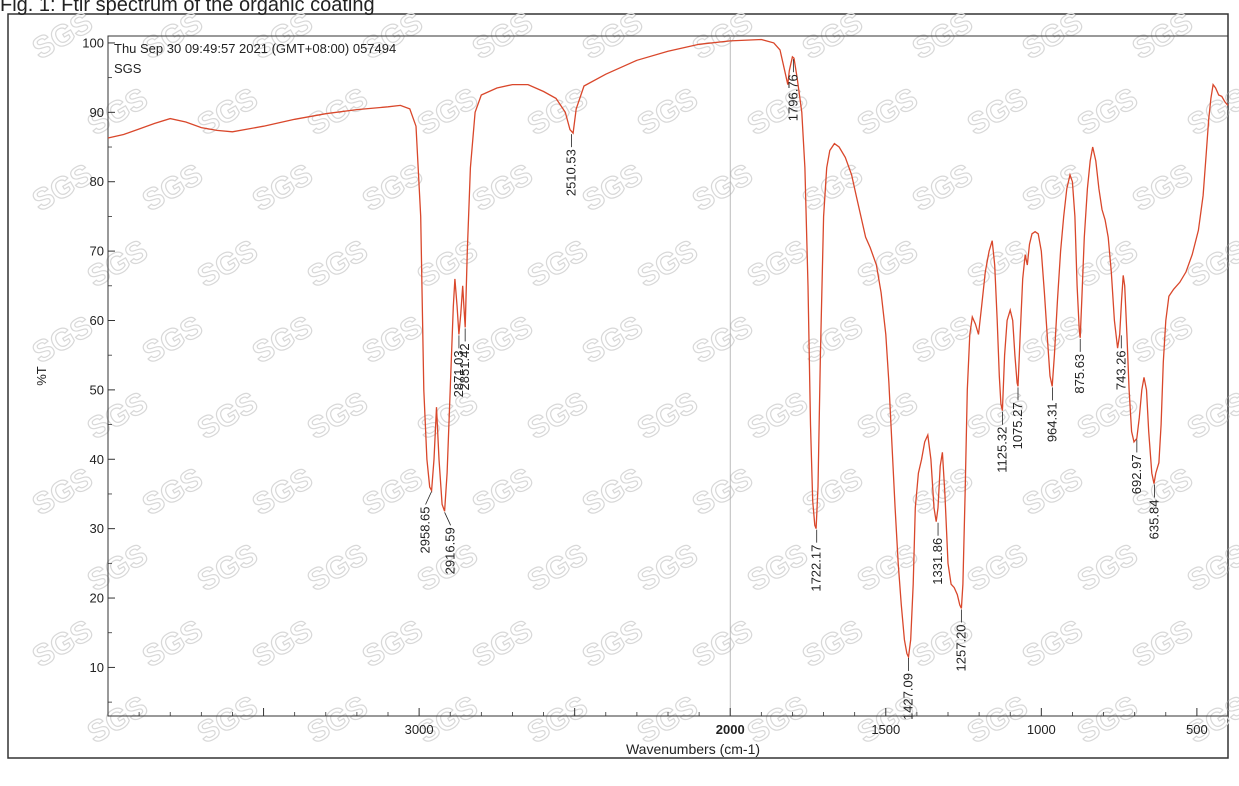 This screenshot has height=786, width=1239. What do you see at coordinates (1079, 374) in the screenshot?
I see `peak-label: 875.63` at bounding box center [1079, 374].